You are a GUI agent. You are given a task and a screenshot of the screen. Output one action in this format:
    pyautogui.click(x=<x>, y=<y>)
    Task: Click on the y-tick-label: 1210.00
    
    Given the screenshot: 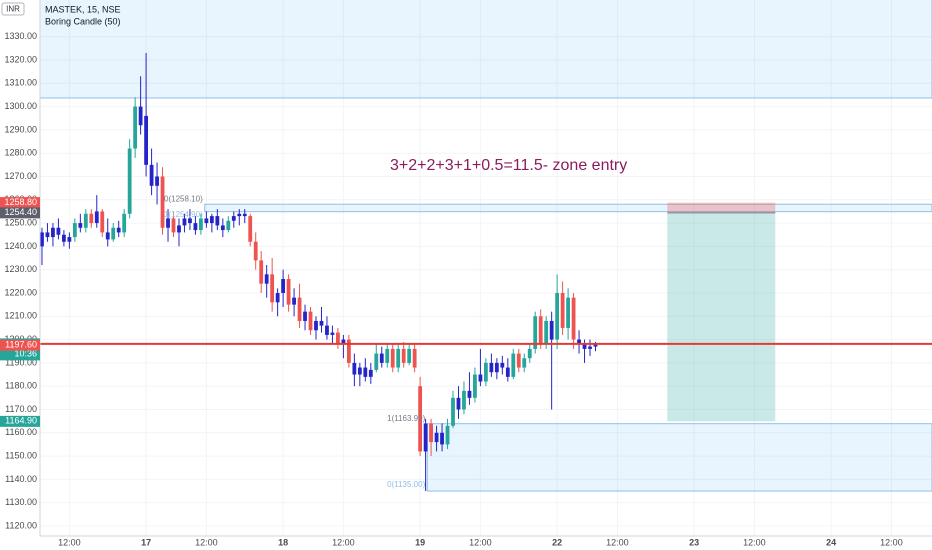 What is the action you would take?
    pyautogui.click(x=20, y=316)
    